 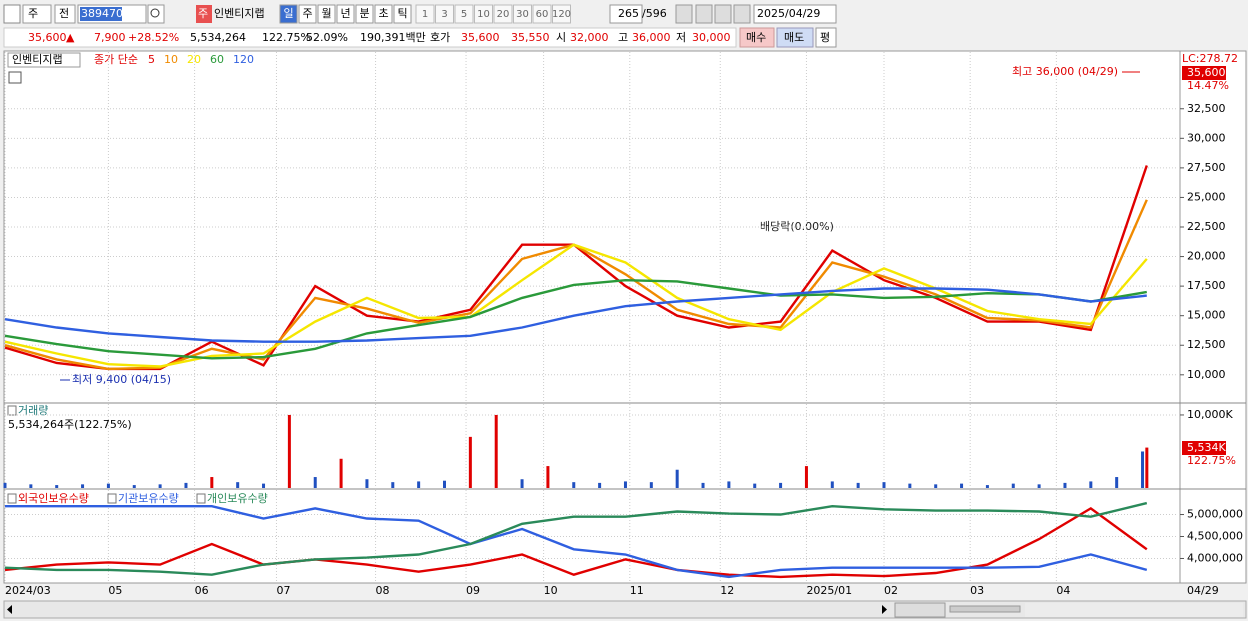 I want to click on y-tick-label: 4,000,000, so click(x=1215, y=557).